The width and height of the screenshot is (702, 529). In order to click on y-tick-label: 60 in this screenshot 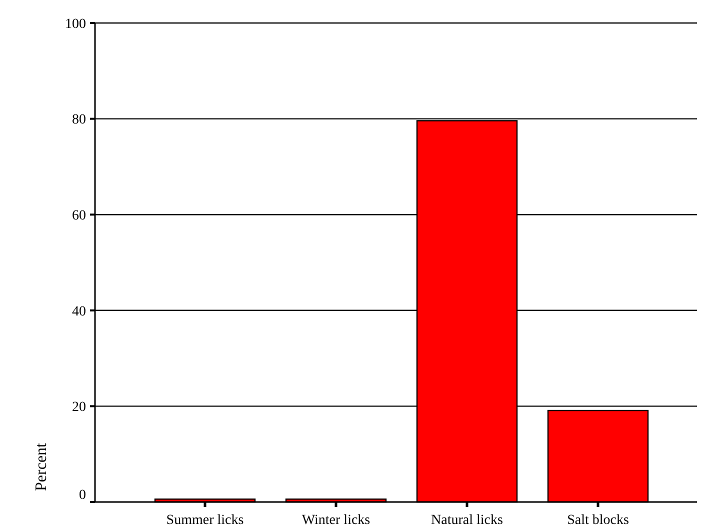, I will do `click(79, 216)`.